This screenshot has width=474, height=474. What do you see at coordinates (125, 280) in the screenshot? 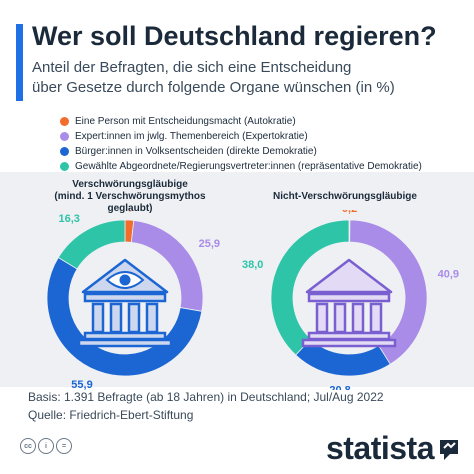
I see `left-eye-icon` at bounding box center [125, 280].